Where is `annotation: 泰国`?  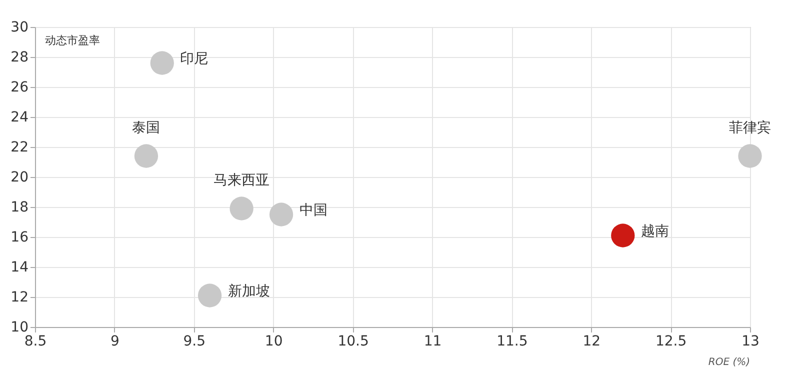
annotation: 泰国 is located at coordinates (146, 128).